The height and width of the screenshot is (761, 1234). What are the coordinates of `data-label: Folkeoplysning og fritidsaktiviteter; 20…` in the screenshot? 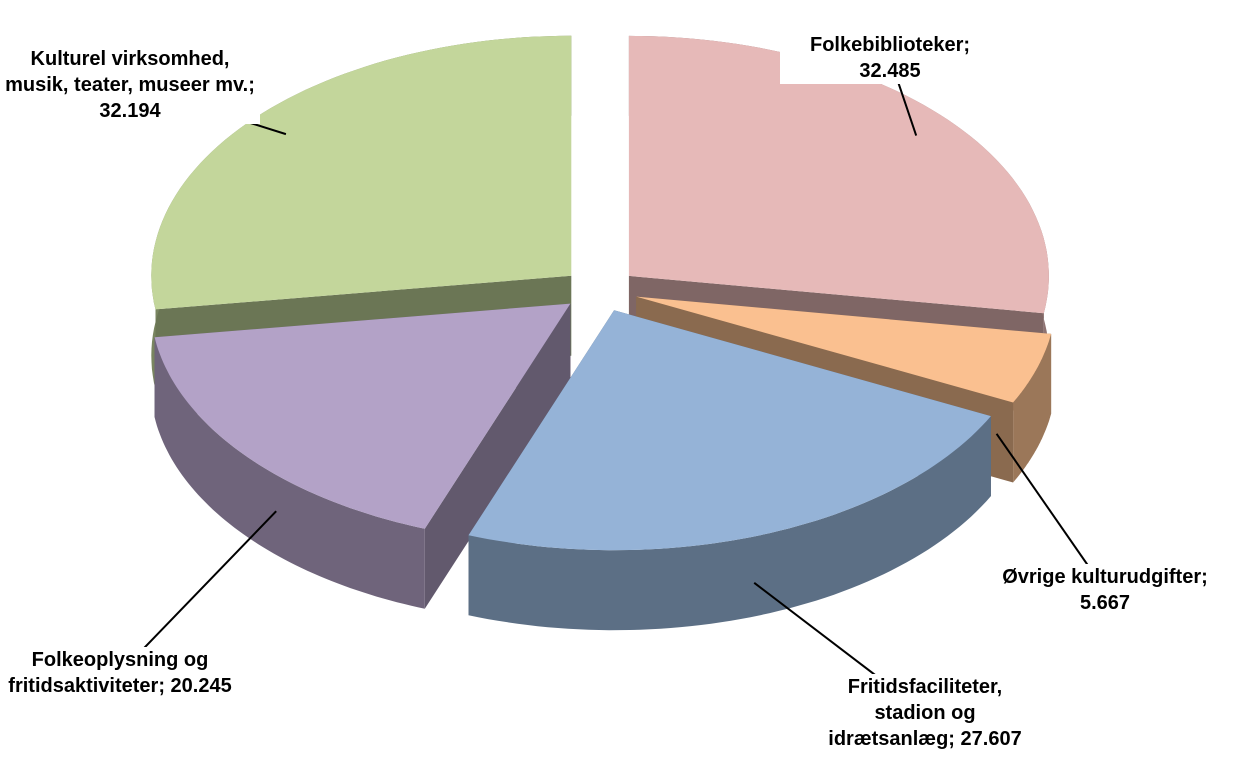 It's located at (120, 673).